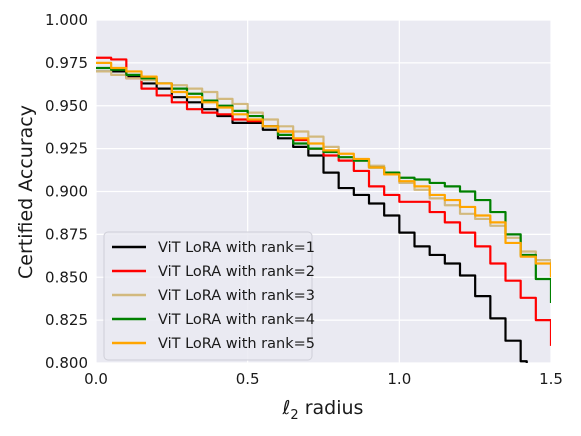  Describe the element at coordinates (66, 234) in the screenshot. I see `y-tick-label: 0.875` at that location.